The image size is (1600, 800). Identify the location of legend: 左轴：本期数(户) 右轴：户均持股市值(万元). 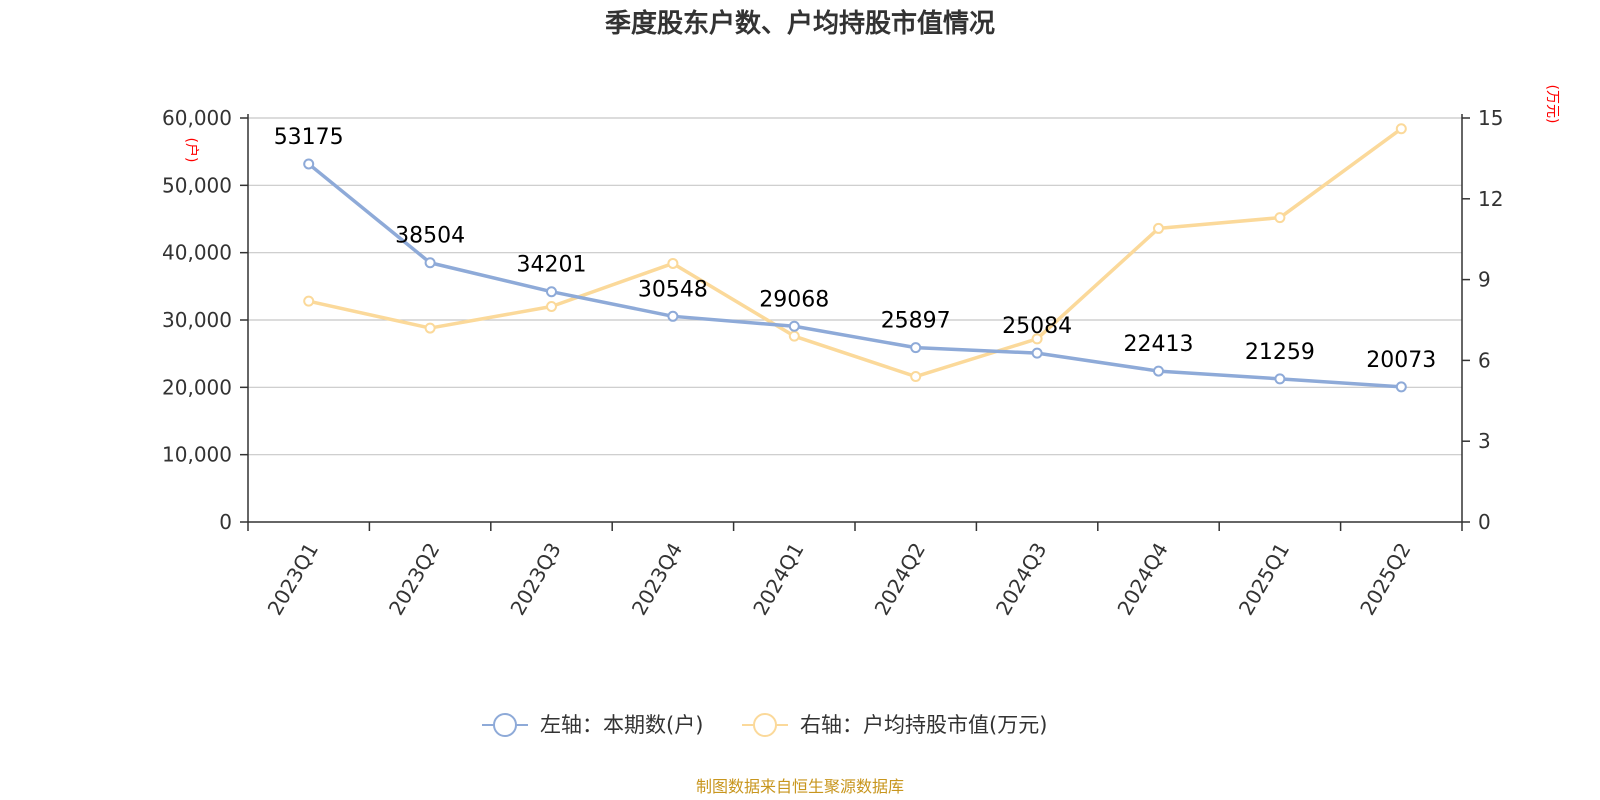
(764, 725).